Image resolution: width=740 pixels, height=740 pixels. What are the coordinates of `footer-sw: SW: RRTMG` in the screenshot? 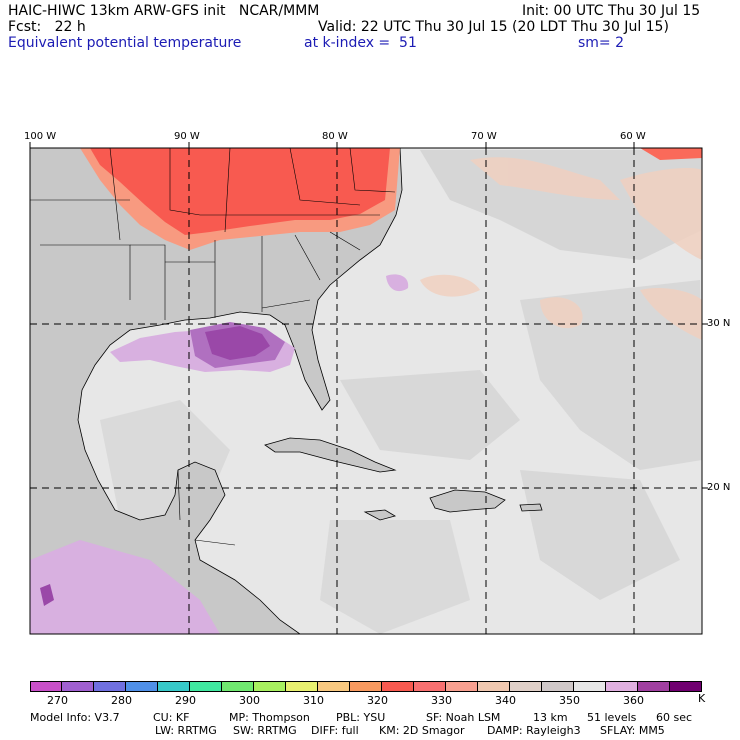 It's located at (265, 730).